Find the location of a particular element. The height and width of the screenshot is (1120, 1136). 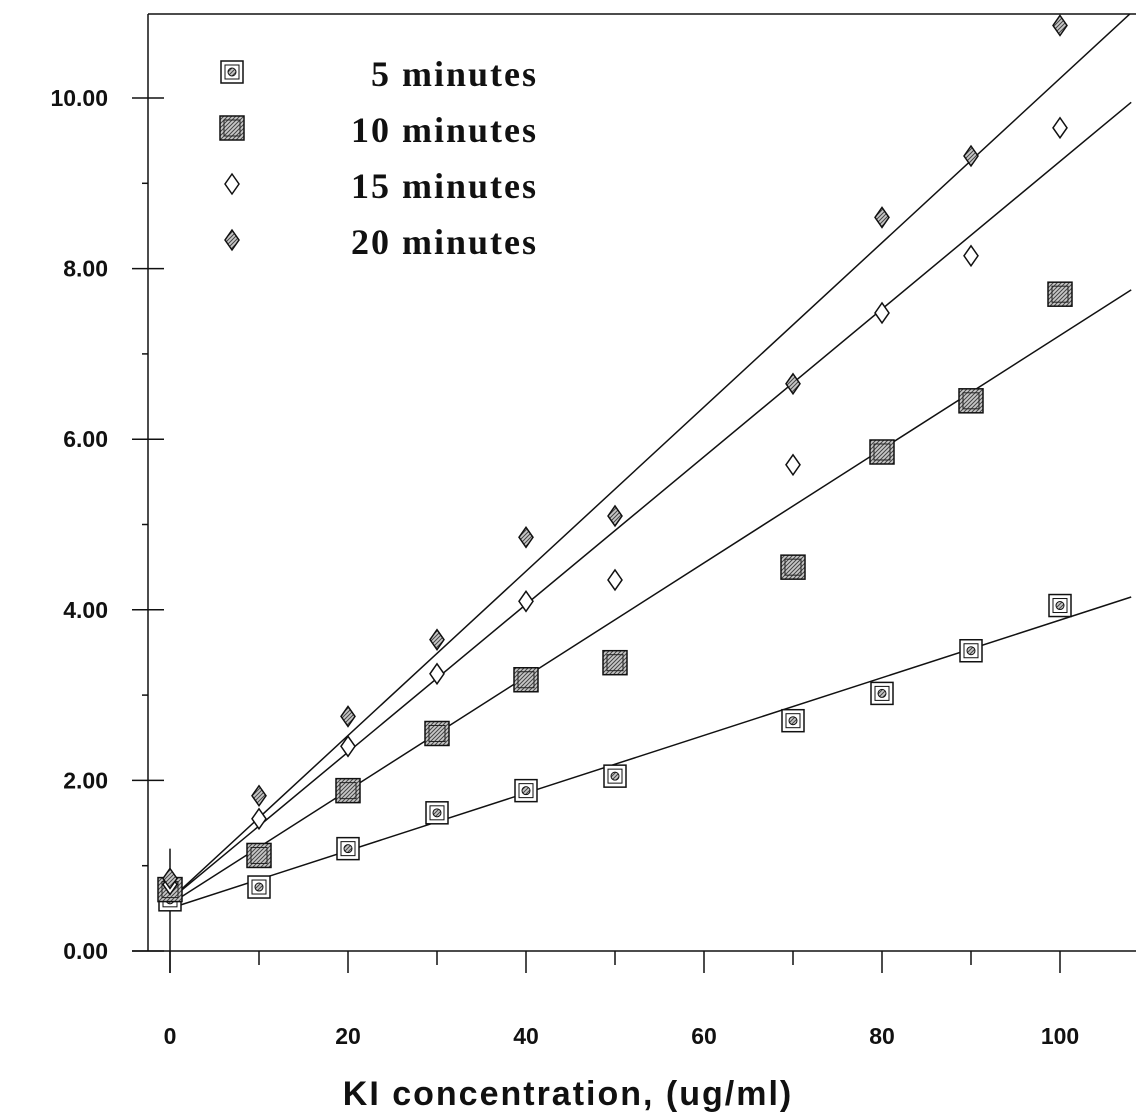

legend: 5 minutes 10 minutes 15 minutes 20 minutes is located at coordinates (378, 158).